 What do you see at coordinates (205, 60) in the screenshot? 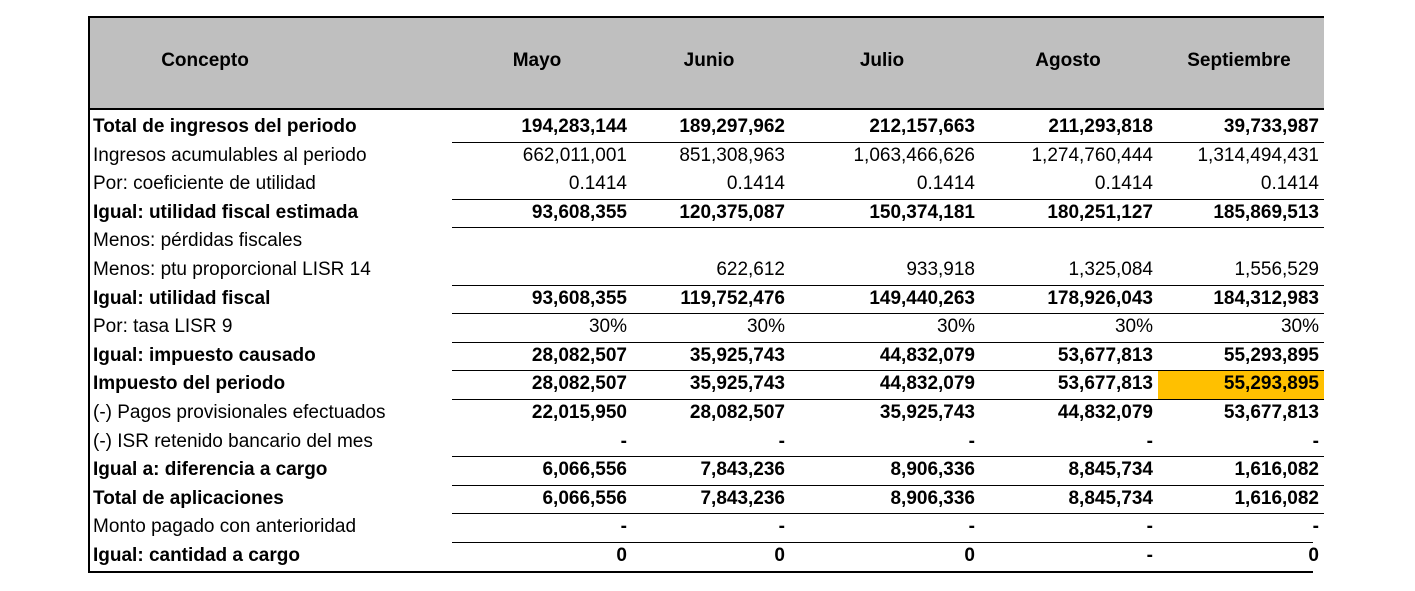
I see `column-header: Concepto` at bounding box center [205, 60].